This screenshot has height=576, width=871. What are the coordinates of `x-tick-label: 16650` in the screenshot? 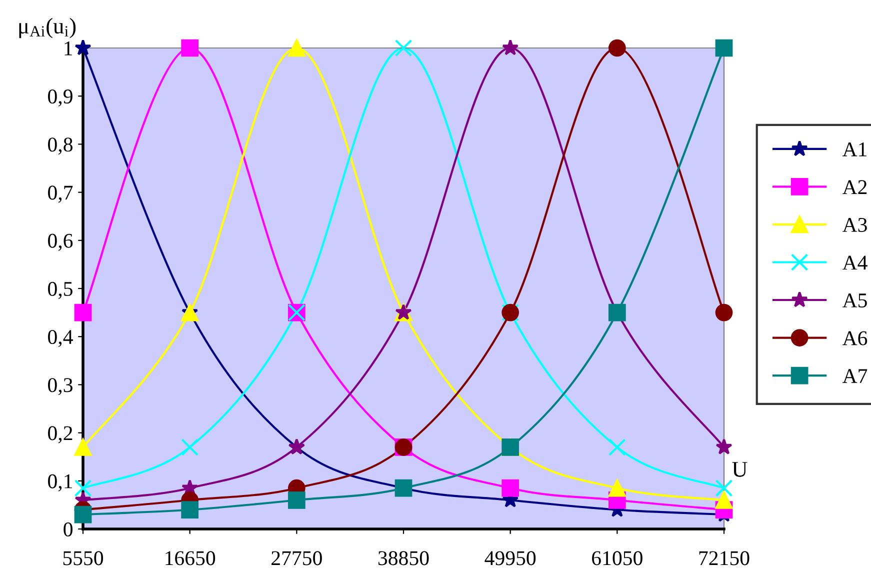 It's located at (191, 558).